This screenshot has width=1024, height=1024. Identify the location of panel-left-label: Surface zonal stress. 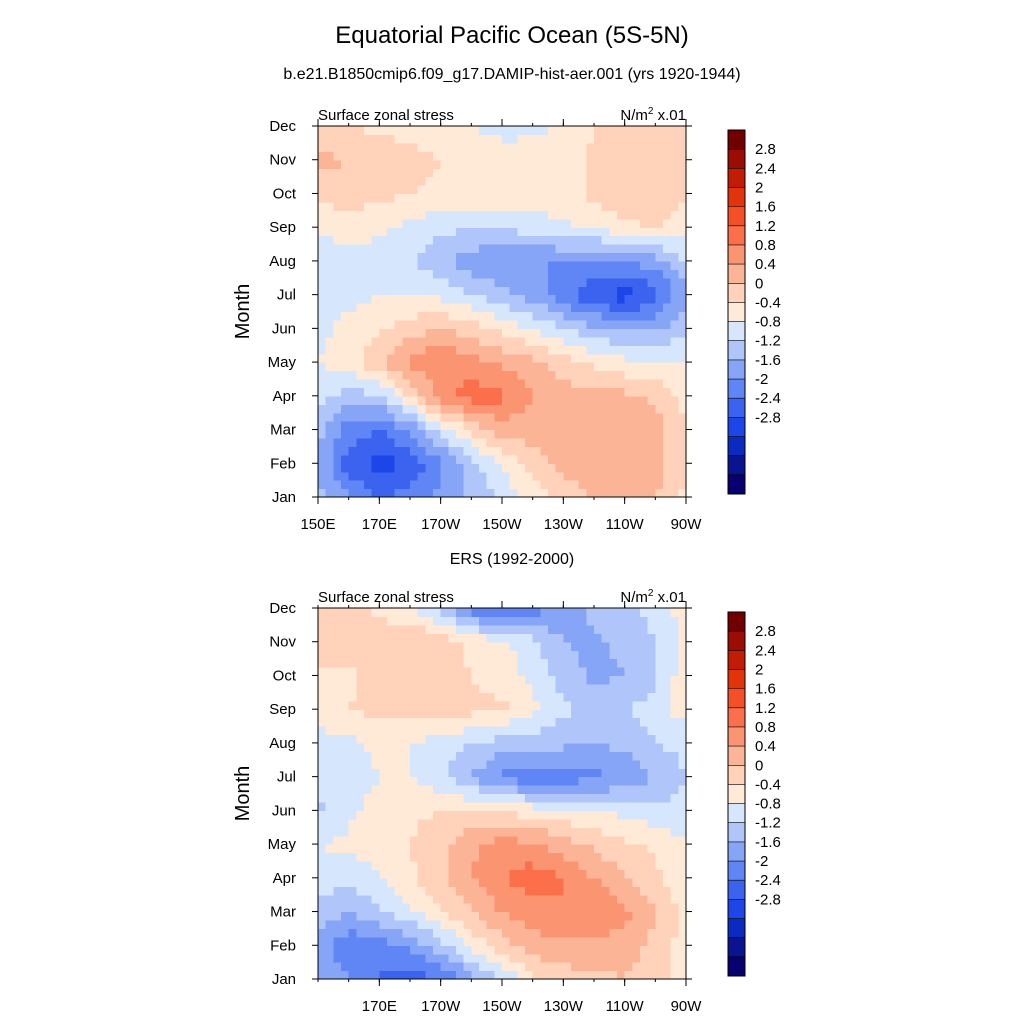
(386, 597).